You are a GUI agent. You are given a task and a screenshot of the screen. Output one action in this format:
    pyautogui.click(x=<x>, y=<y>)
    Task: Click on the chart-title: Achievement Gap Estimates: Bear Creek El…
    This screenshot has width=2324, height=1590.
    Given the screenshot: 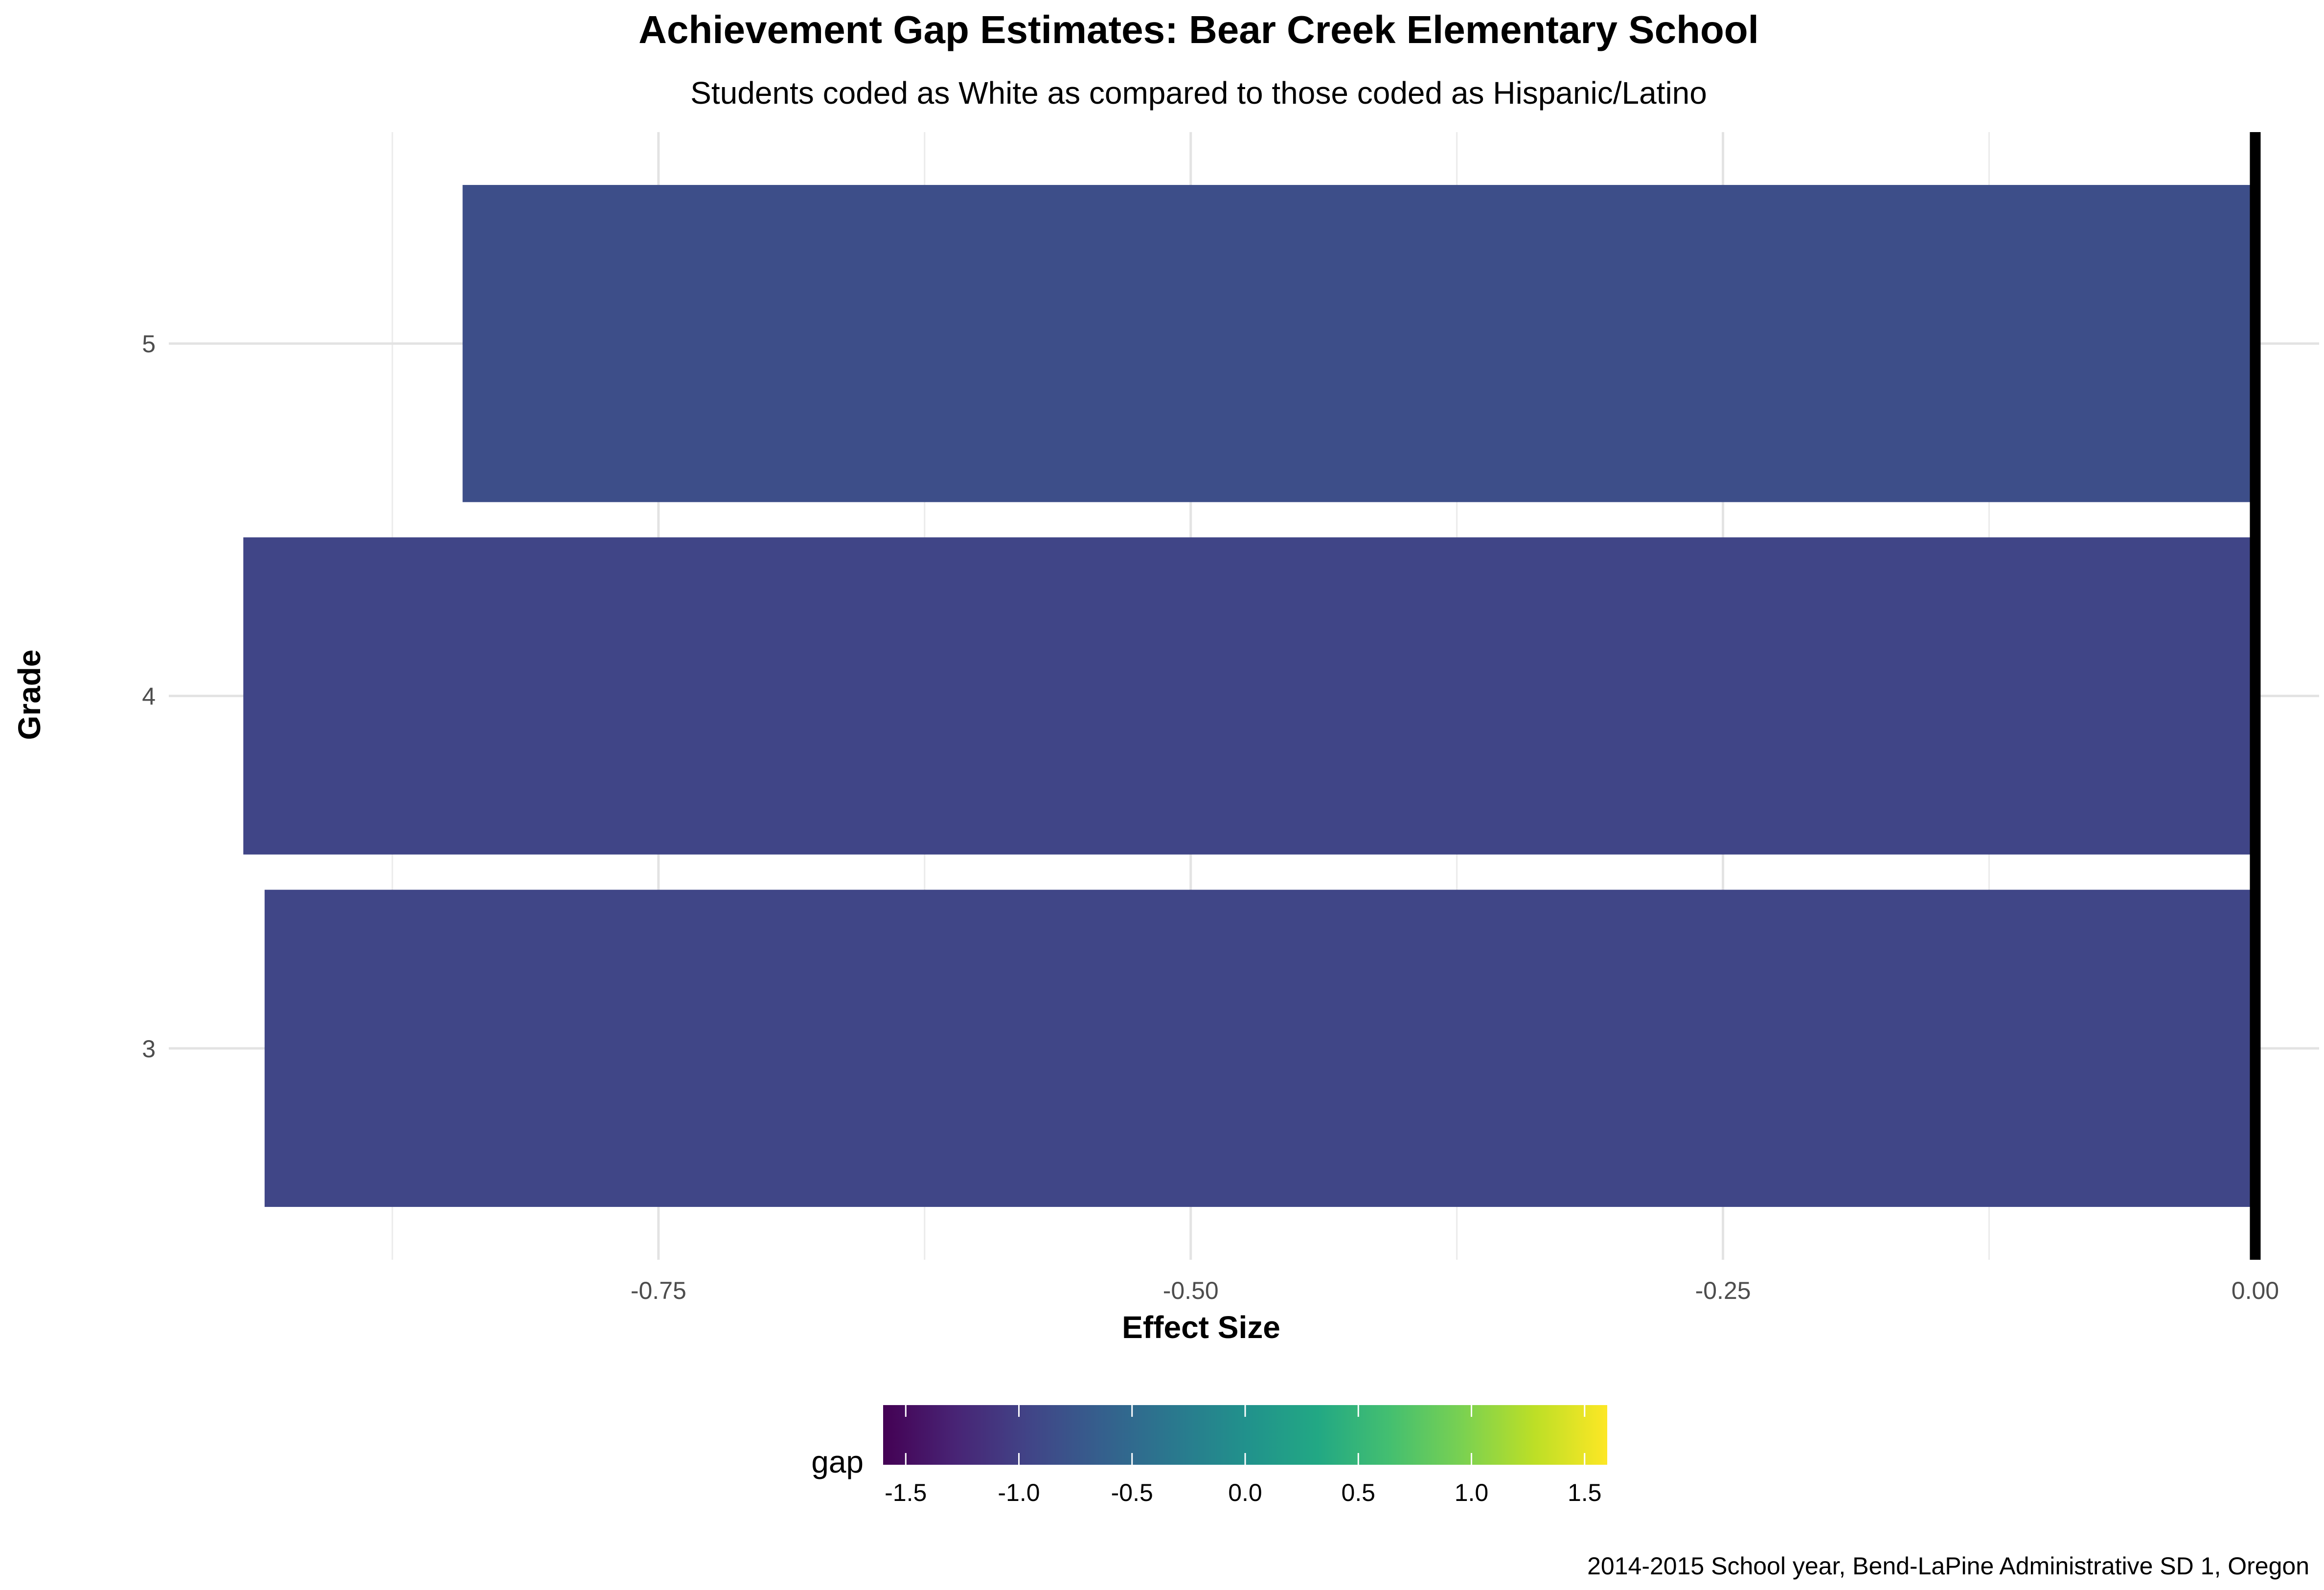 What is the action you would take?
    pyautogui.click(x=1198, y=30)
    